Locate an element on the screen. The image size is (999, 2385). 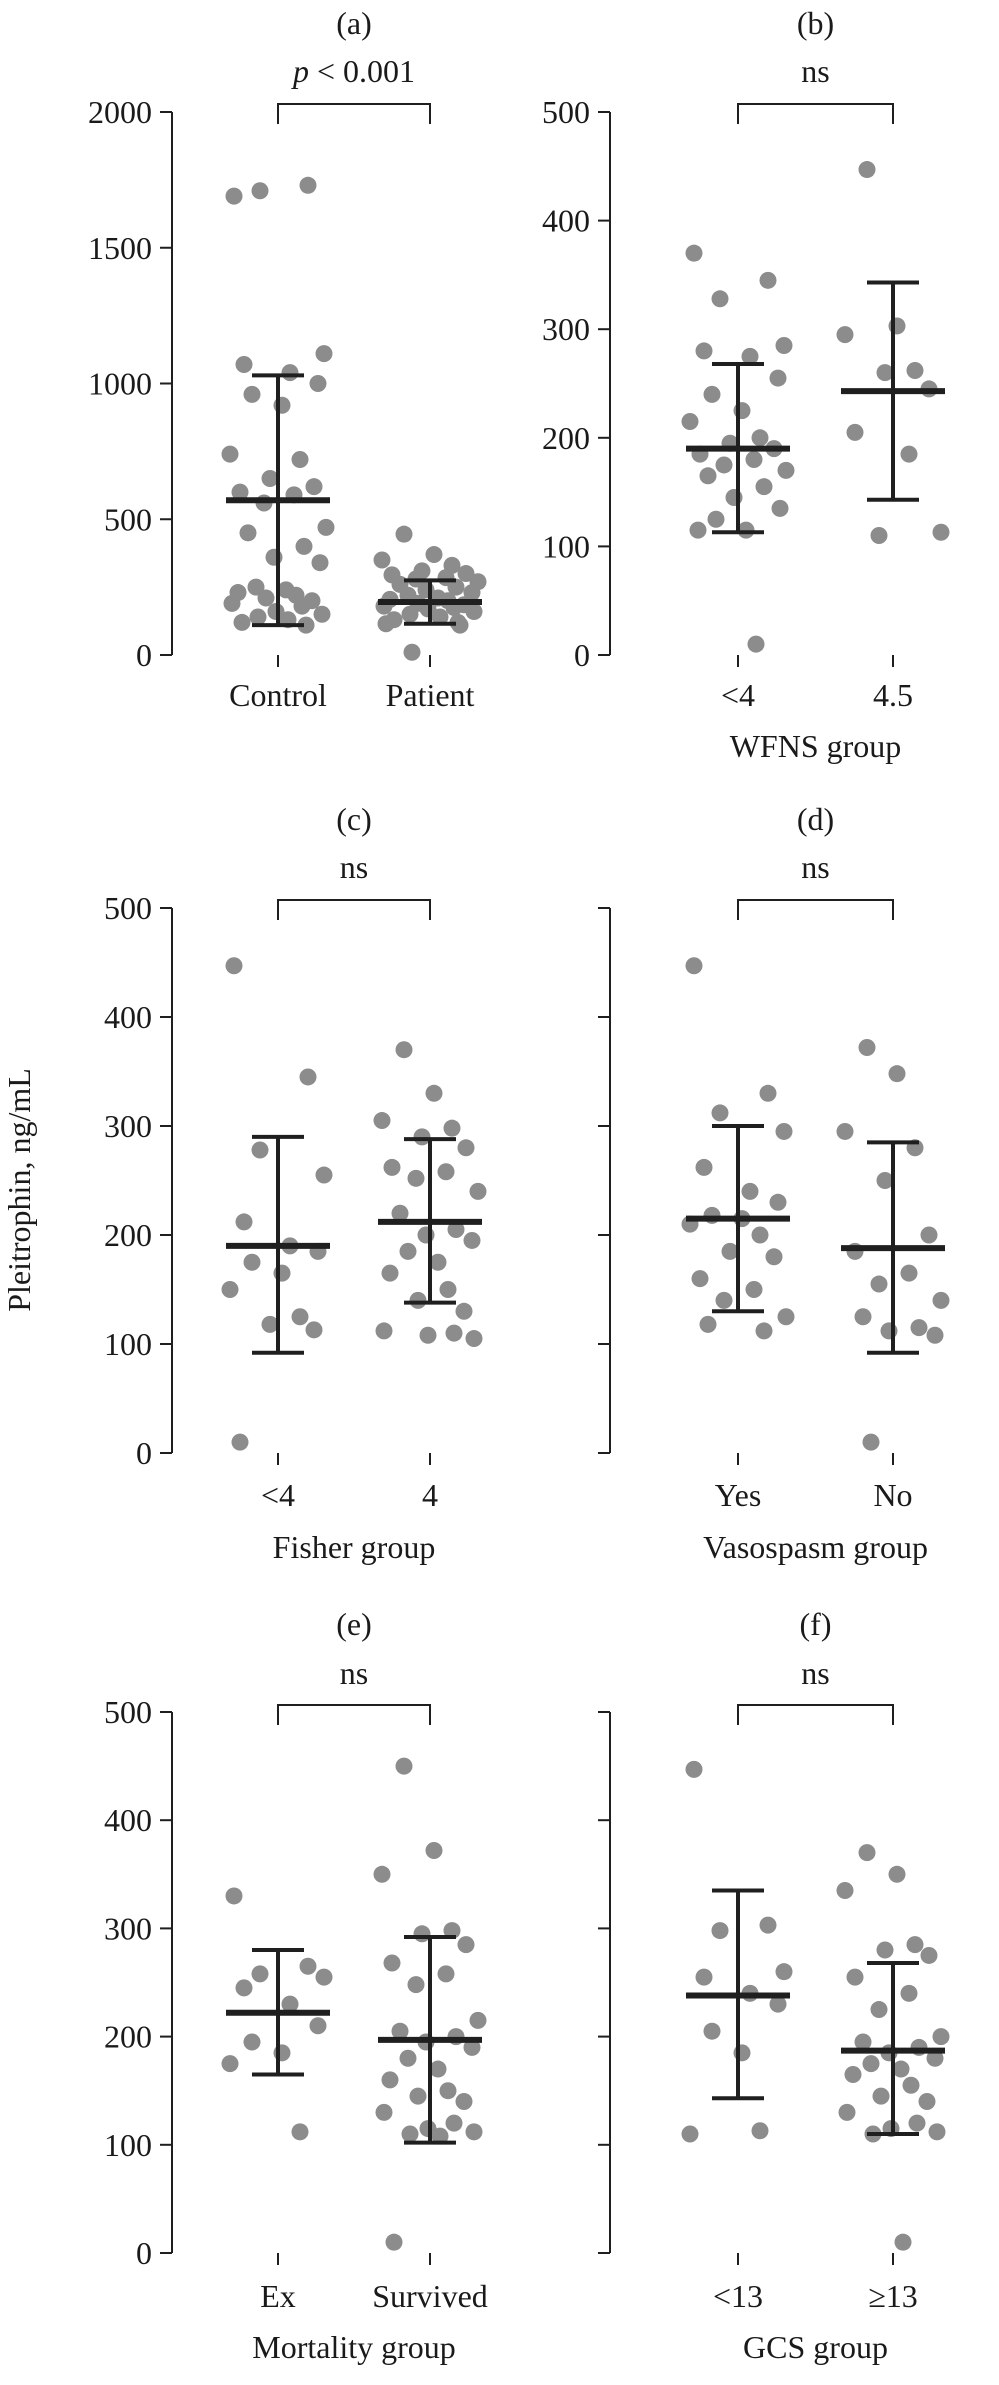
x-category-label: ≥13 is located at coordinates (893, 2296).